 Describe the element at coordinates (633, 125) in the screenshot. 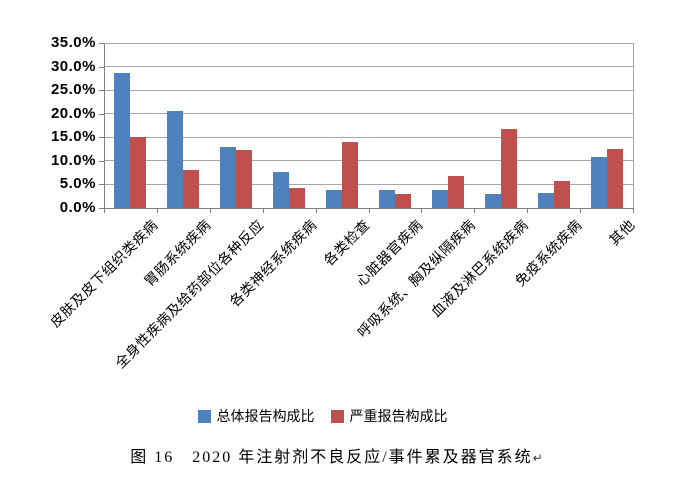

I see `plot-right-border` at that location.